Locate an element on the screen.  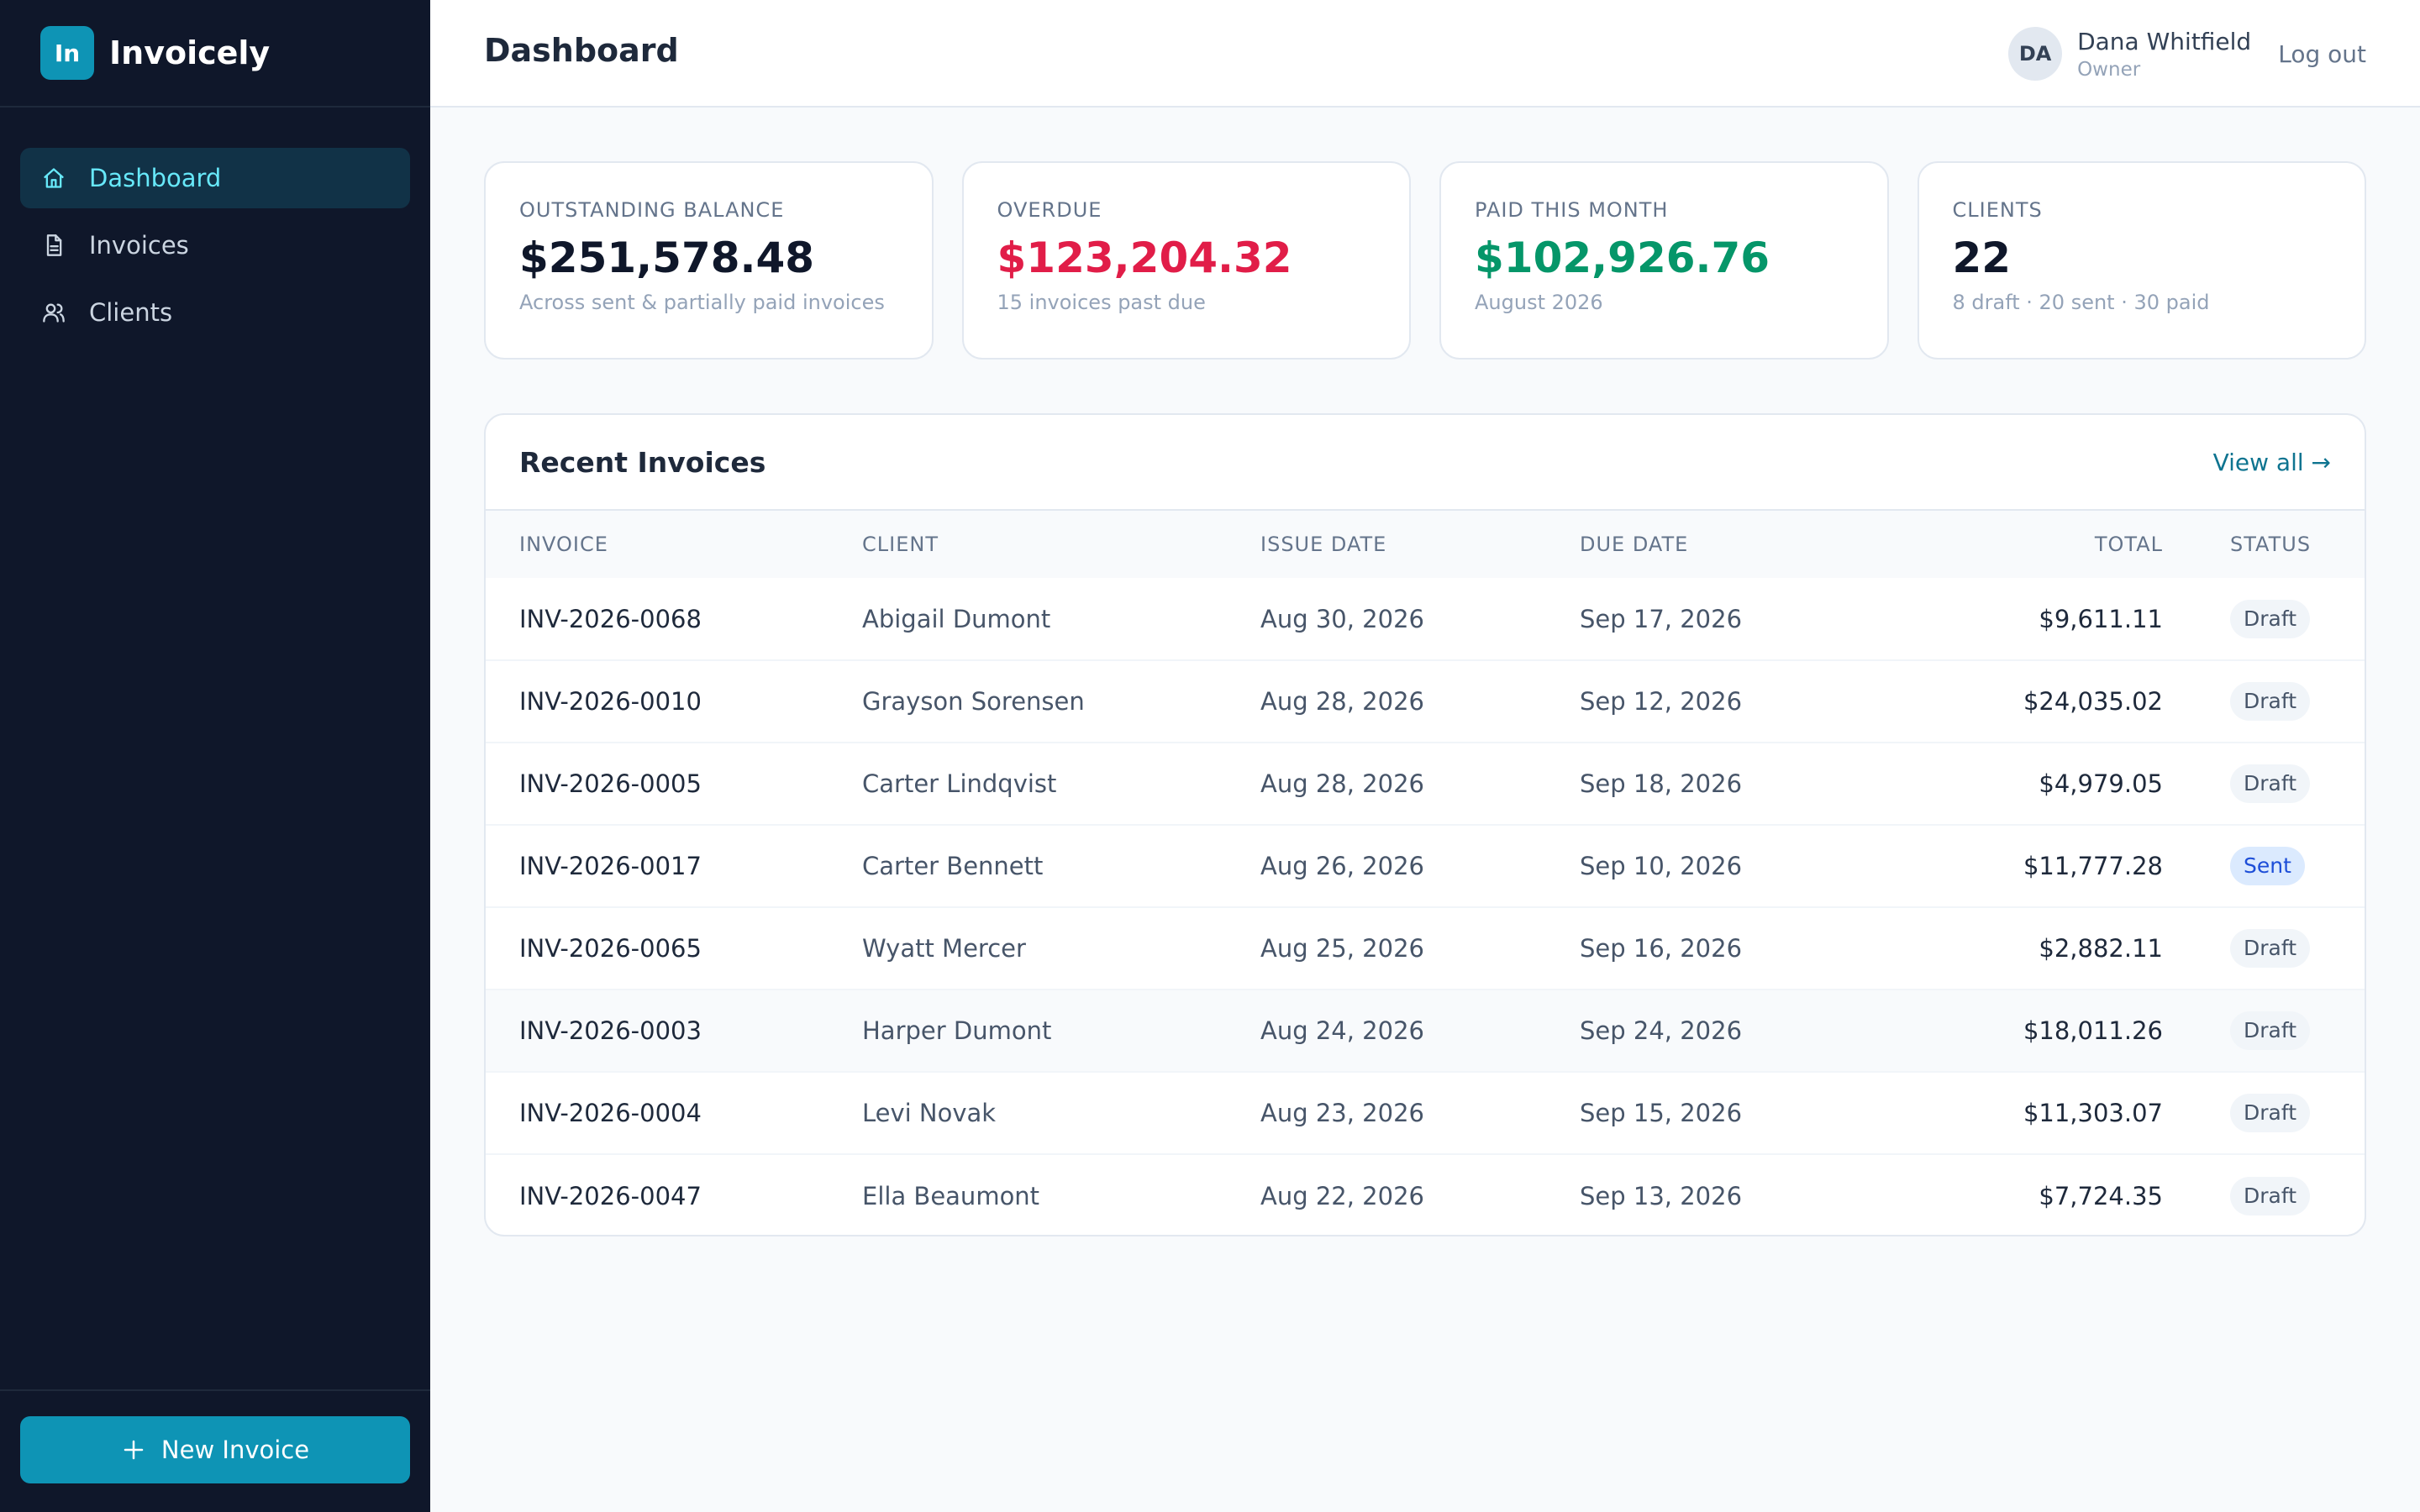
stat-value: $102,926.76 is located at coordinates (1622, 258).